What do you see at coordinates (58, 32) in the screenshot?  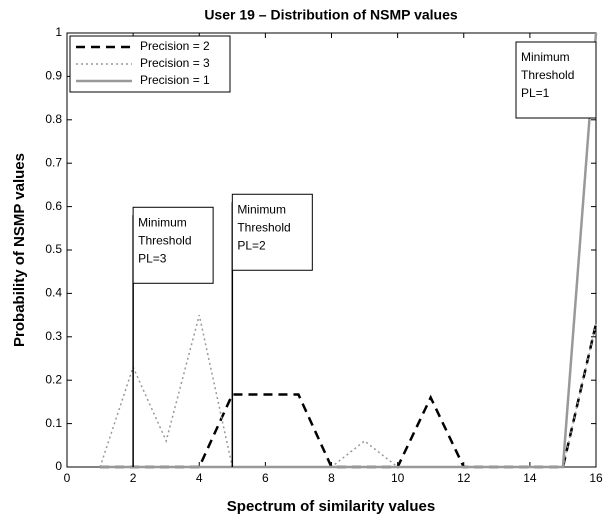 I see `y-tick-label: 1` at bounding box center [58, 32].